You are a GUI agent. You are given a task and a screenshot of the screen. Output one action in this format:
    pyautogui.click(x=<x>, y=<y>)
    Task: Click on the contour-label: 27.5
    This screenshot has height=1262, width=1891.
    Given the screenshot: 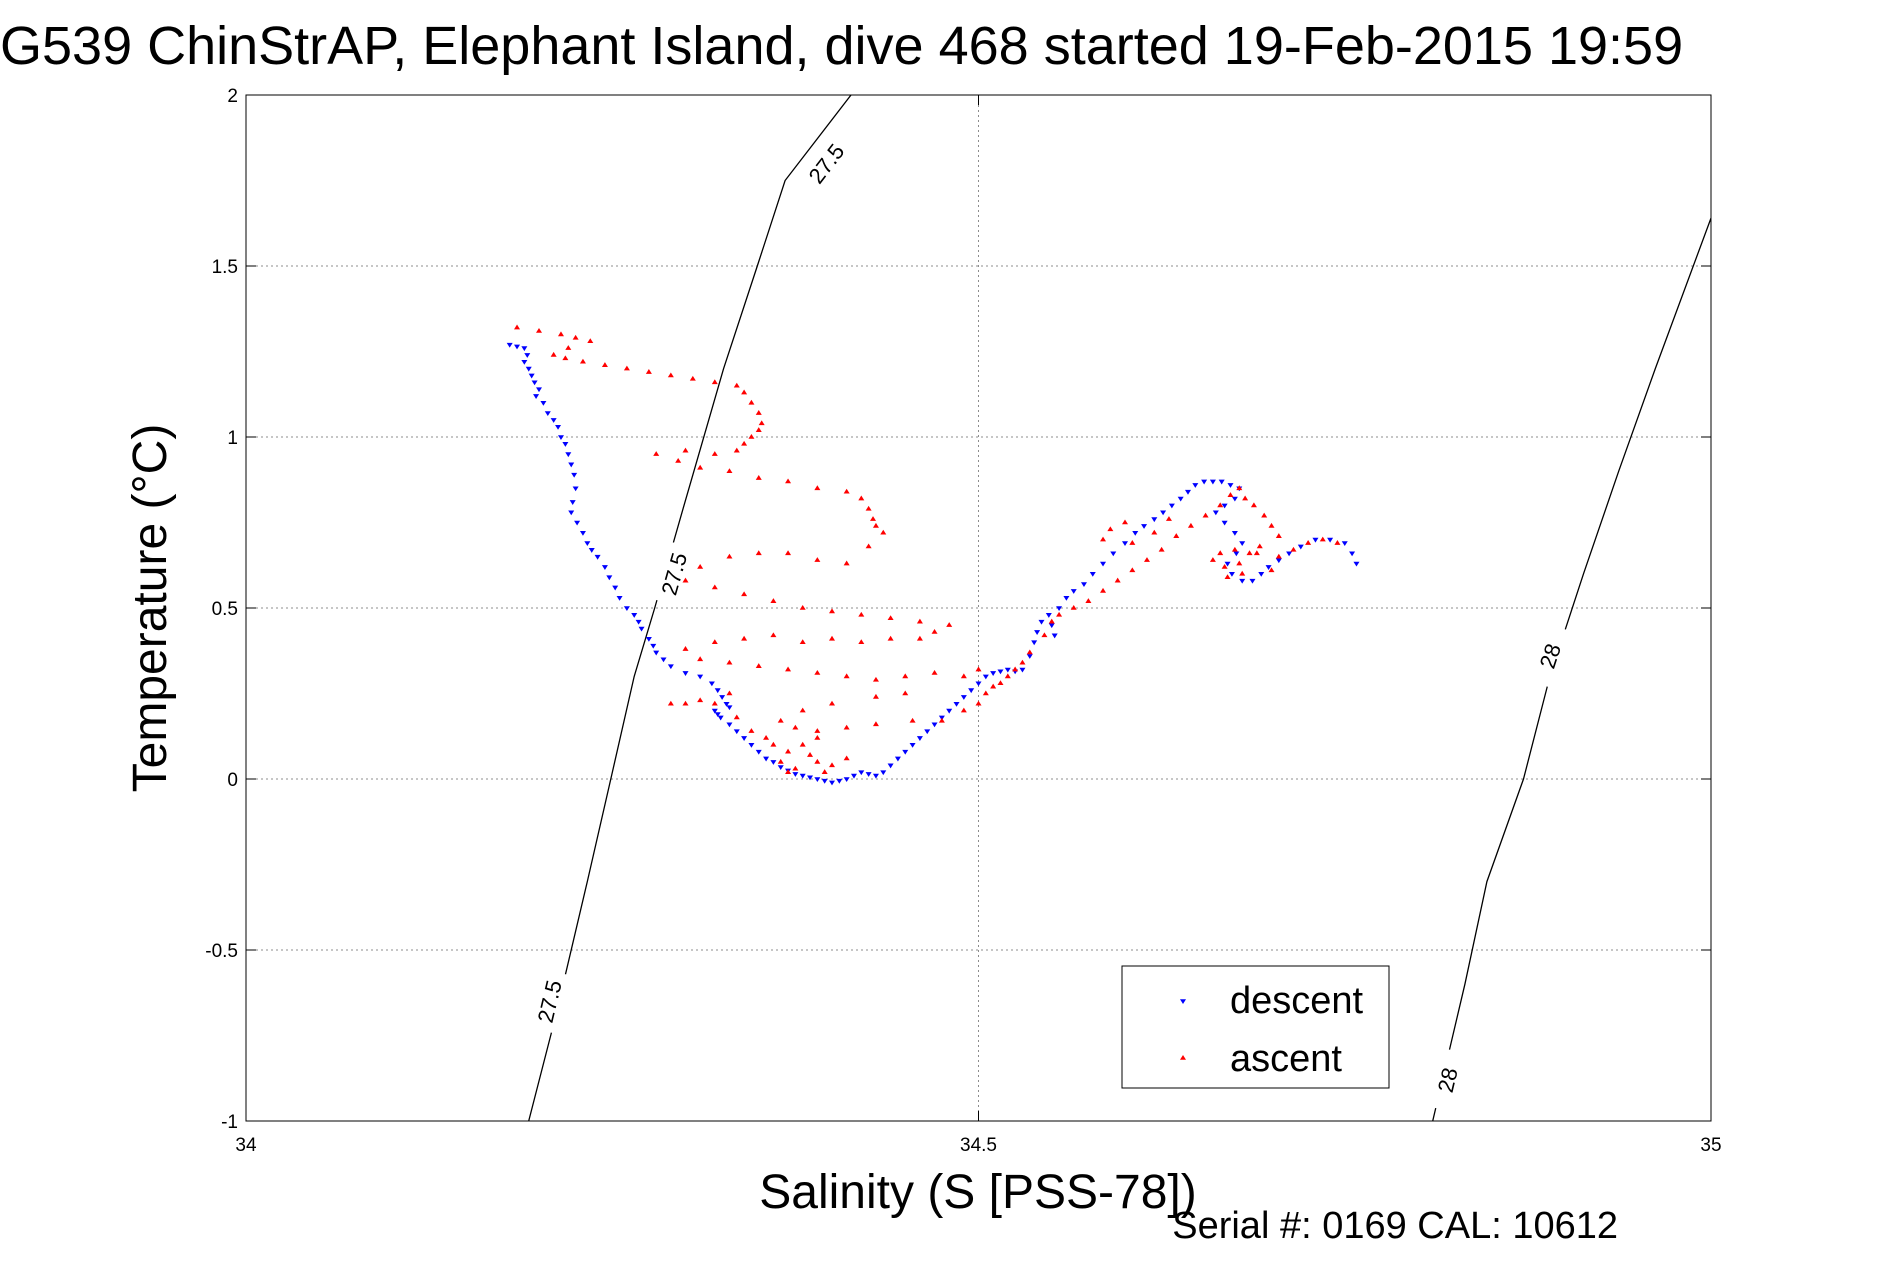 What is the action you would take?
    pyautogui.click(x=674, y=574)
    